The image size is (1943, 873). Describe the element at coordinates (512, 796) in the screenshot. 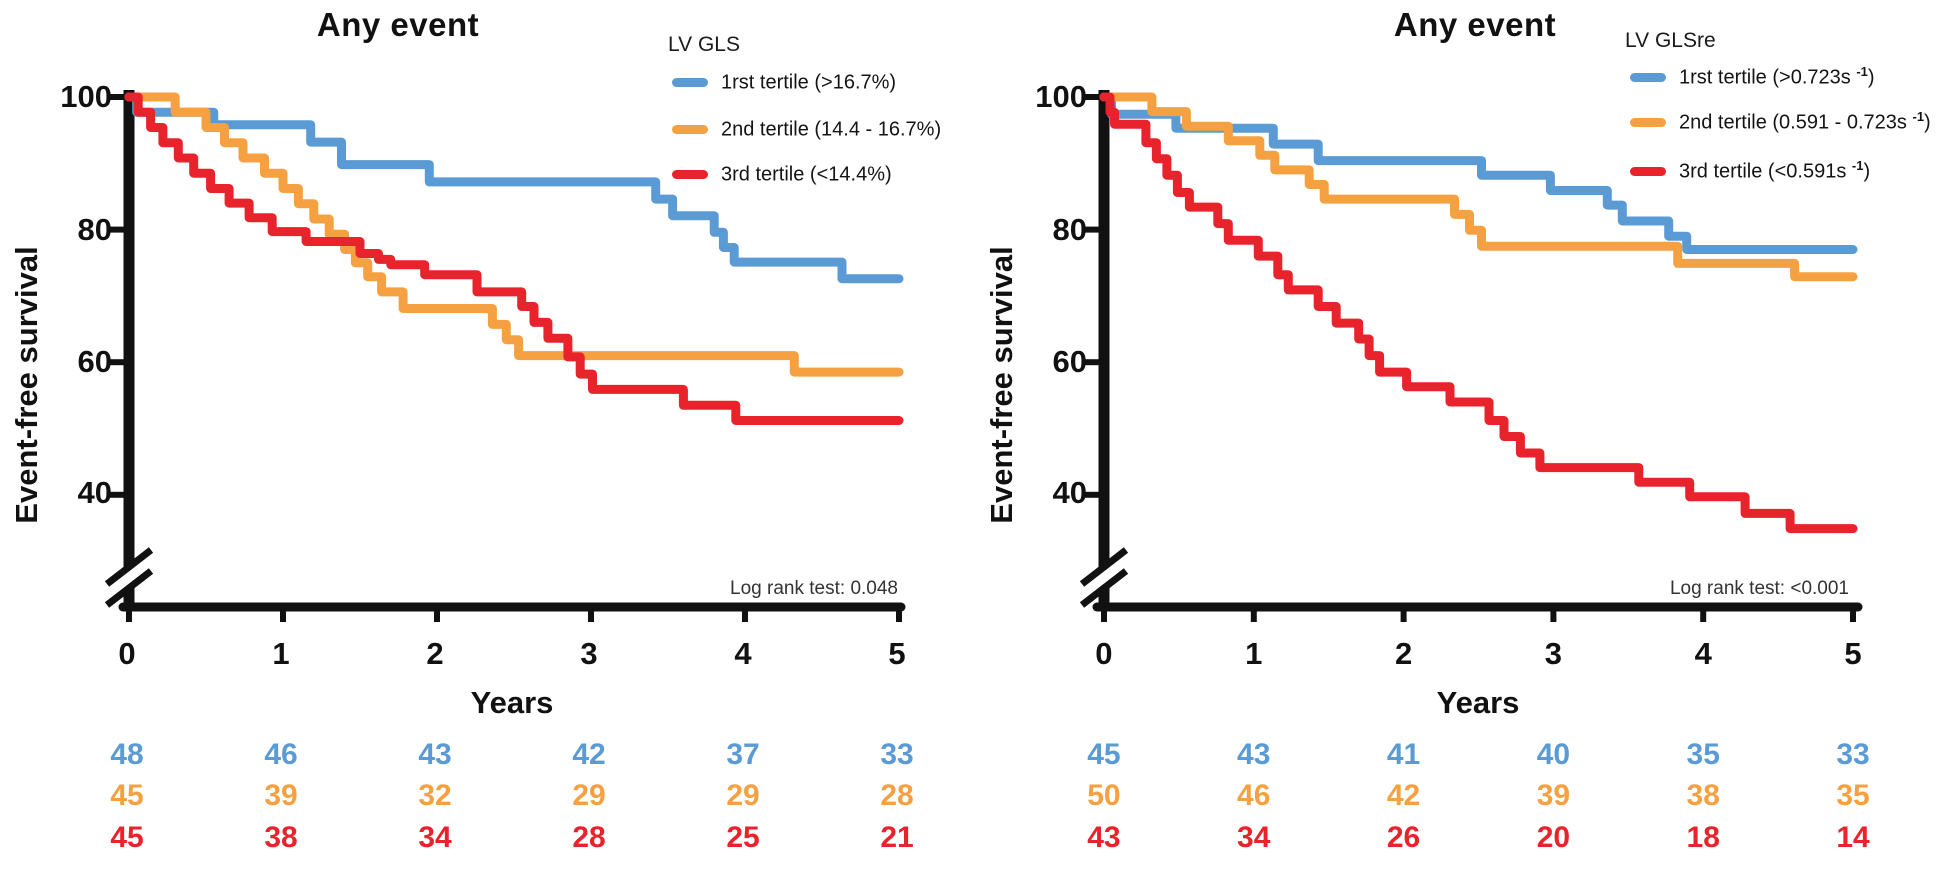

I see `at-risk-row: 45 39 32 29 29 28` at that location.